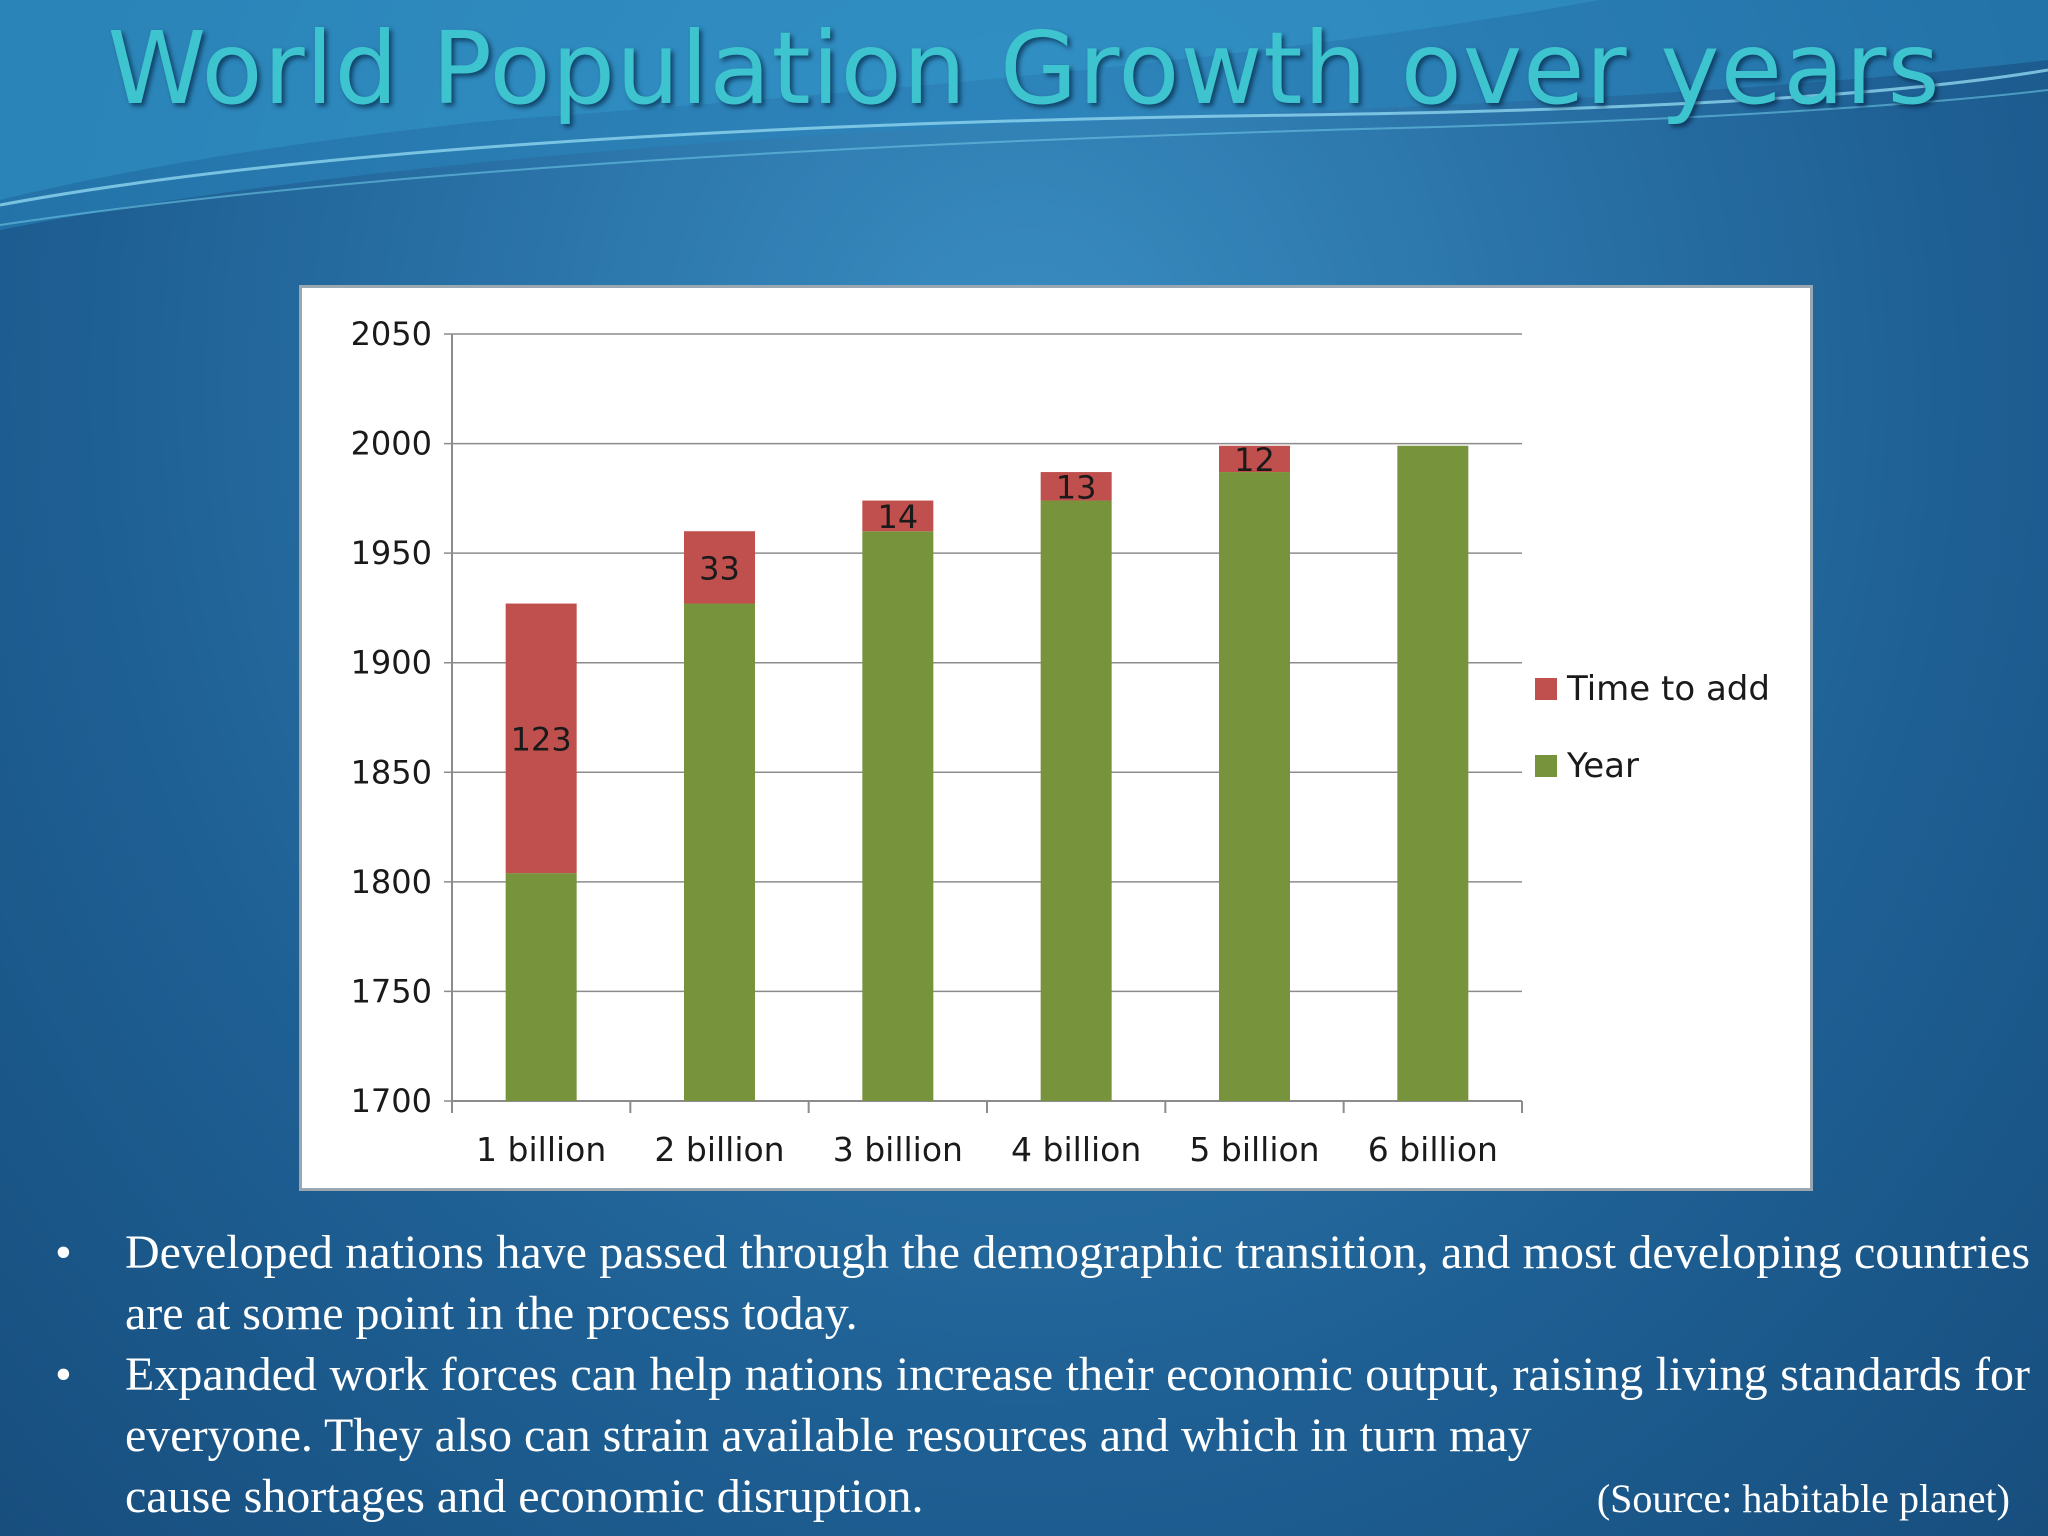  I want to click on x-tick-label: 2 billion, so click(719, 1149).